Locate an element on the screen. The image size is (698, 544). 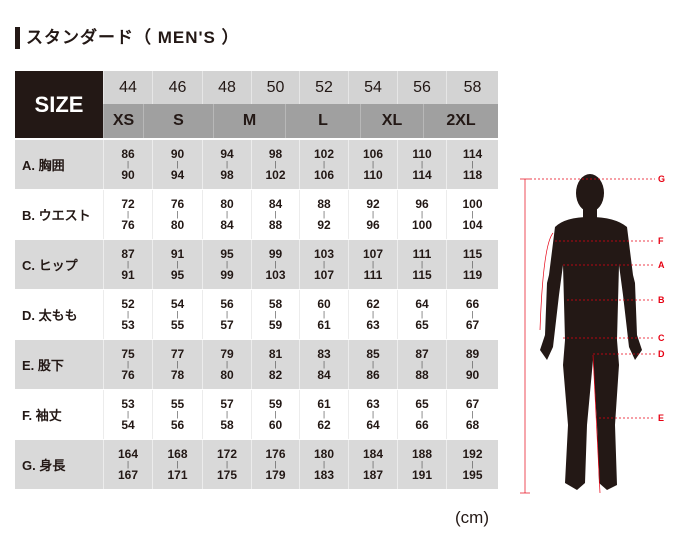
range-min: 64 is located at coordinates (422, 304).